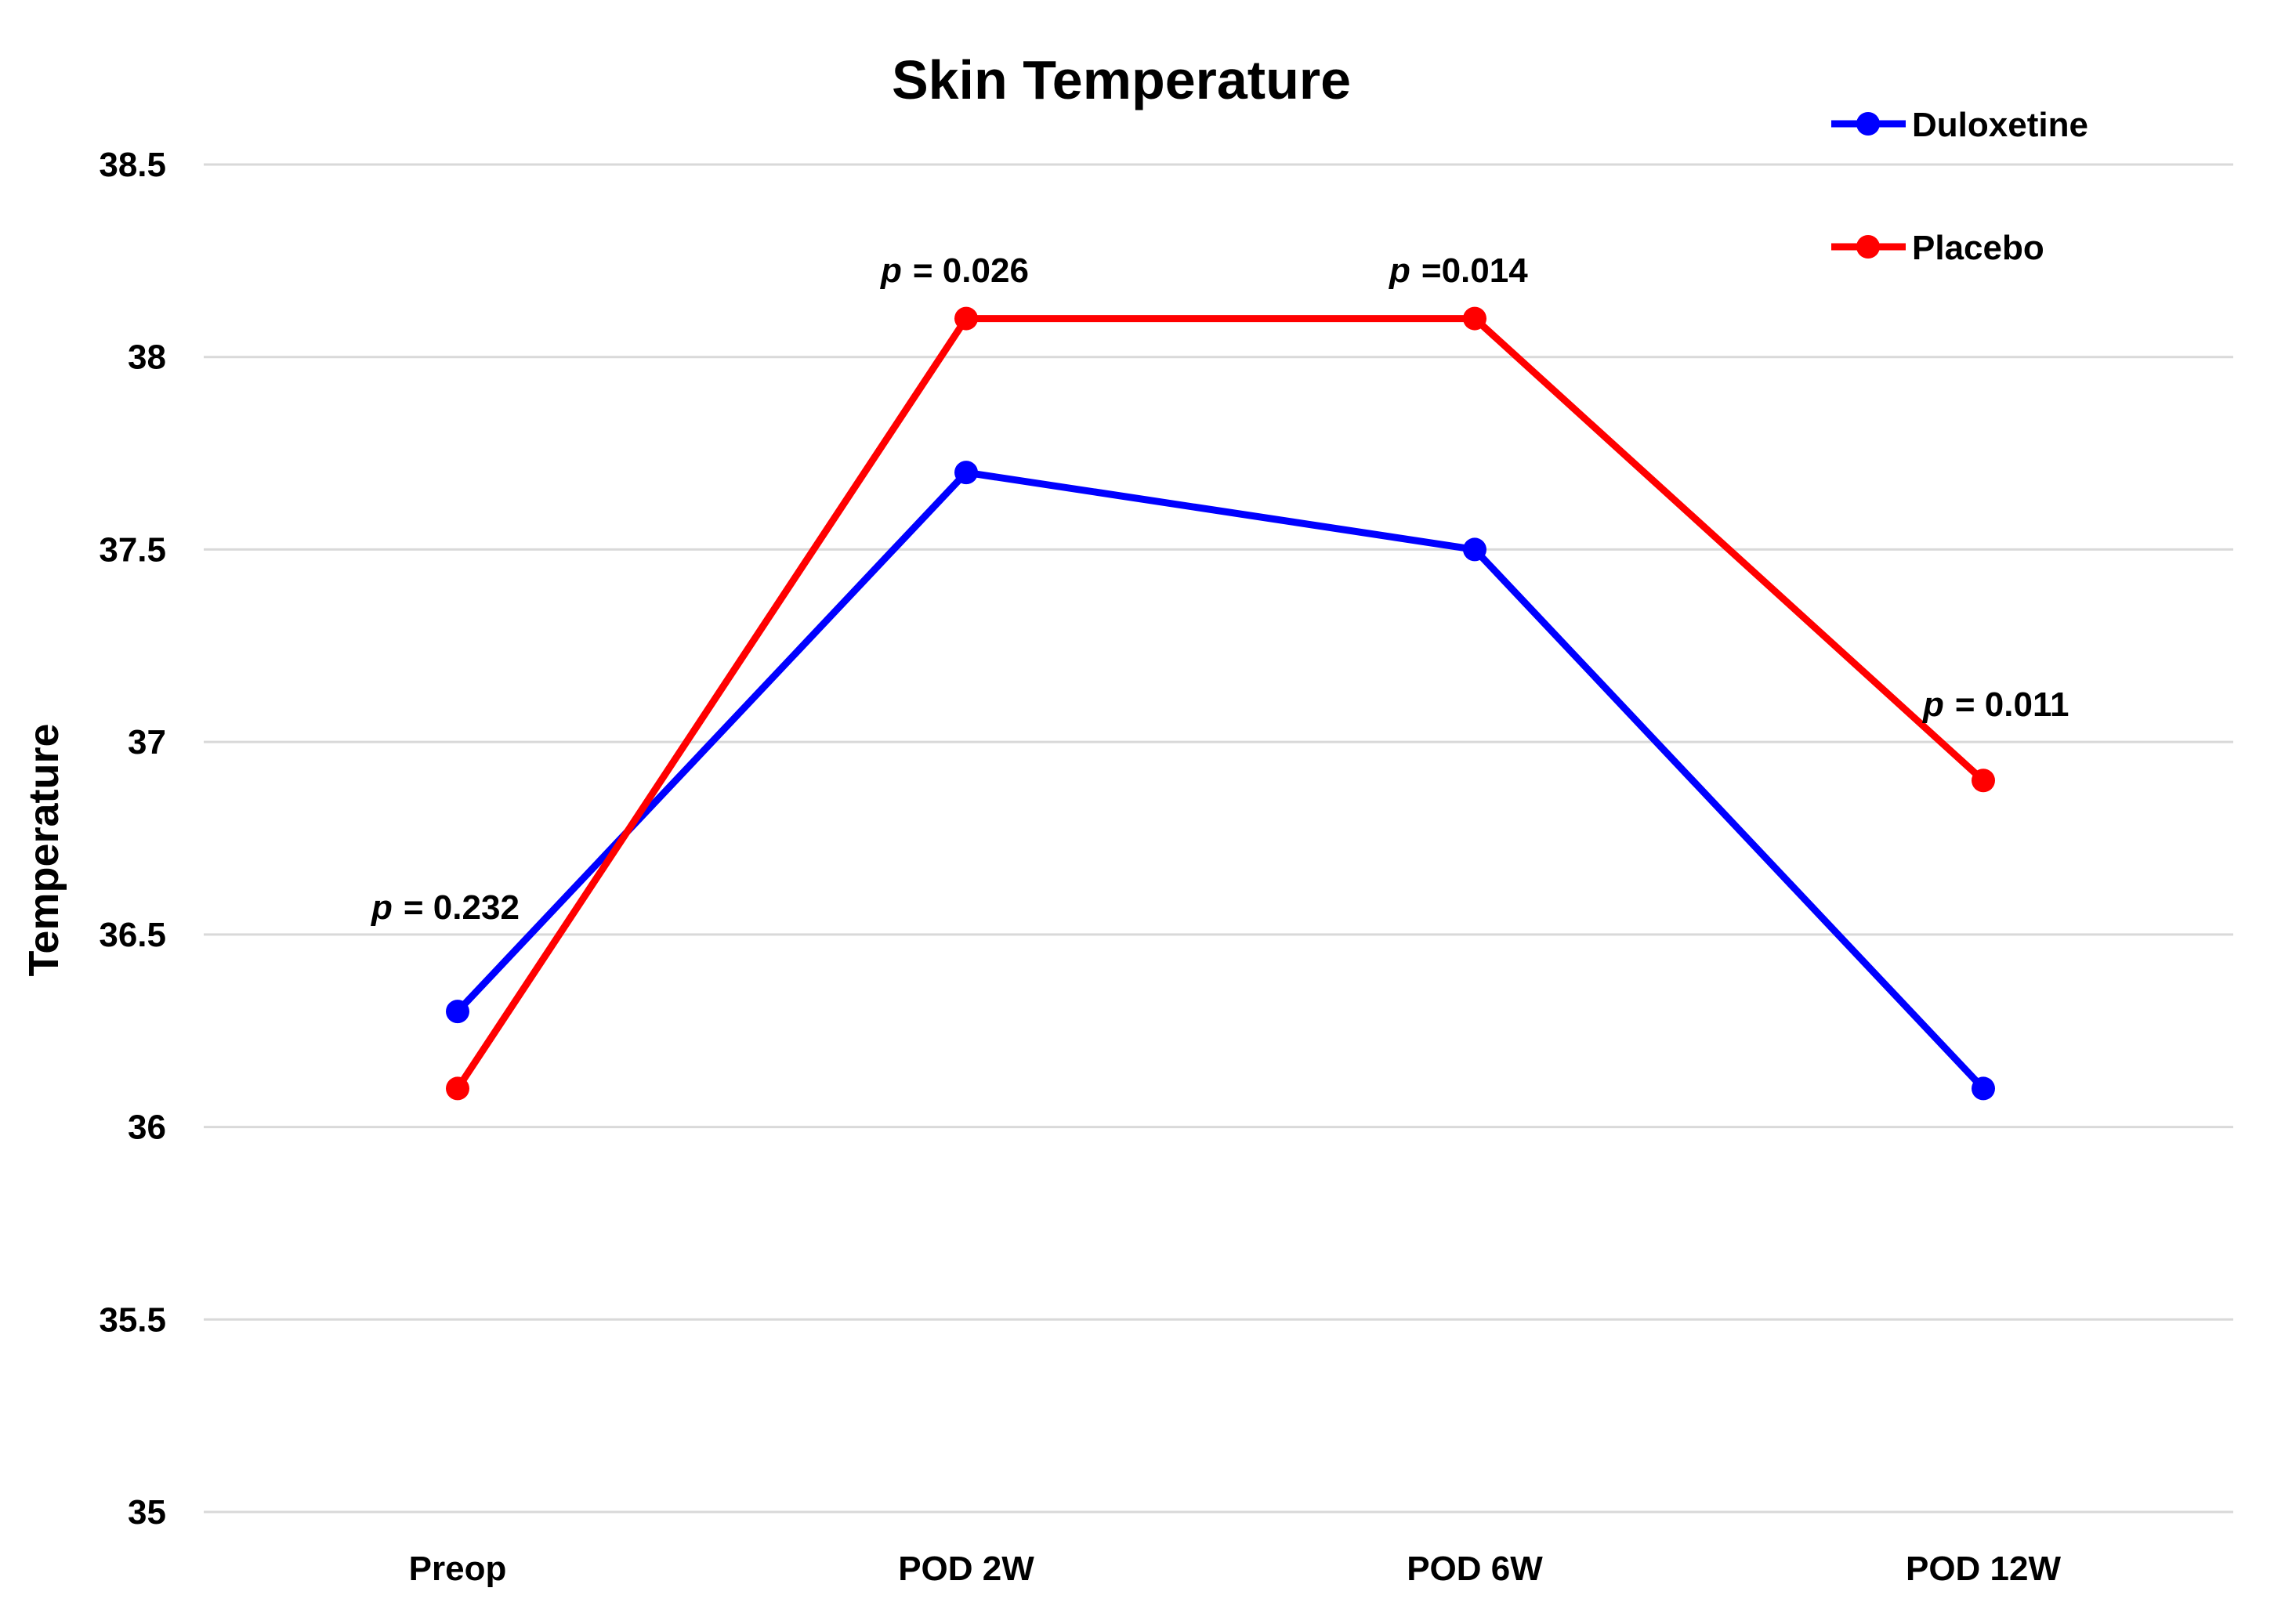 This screenshot has height=1624, width=2274. I want to click on x-tick-label: POD 12W, so click(1984, 1569).